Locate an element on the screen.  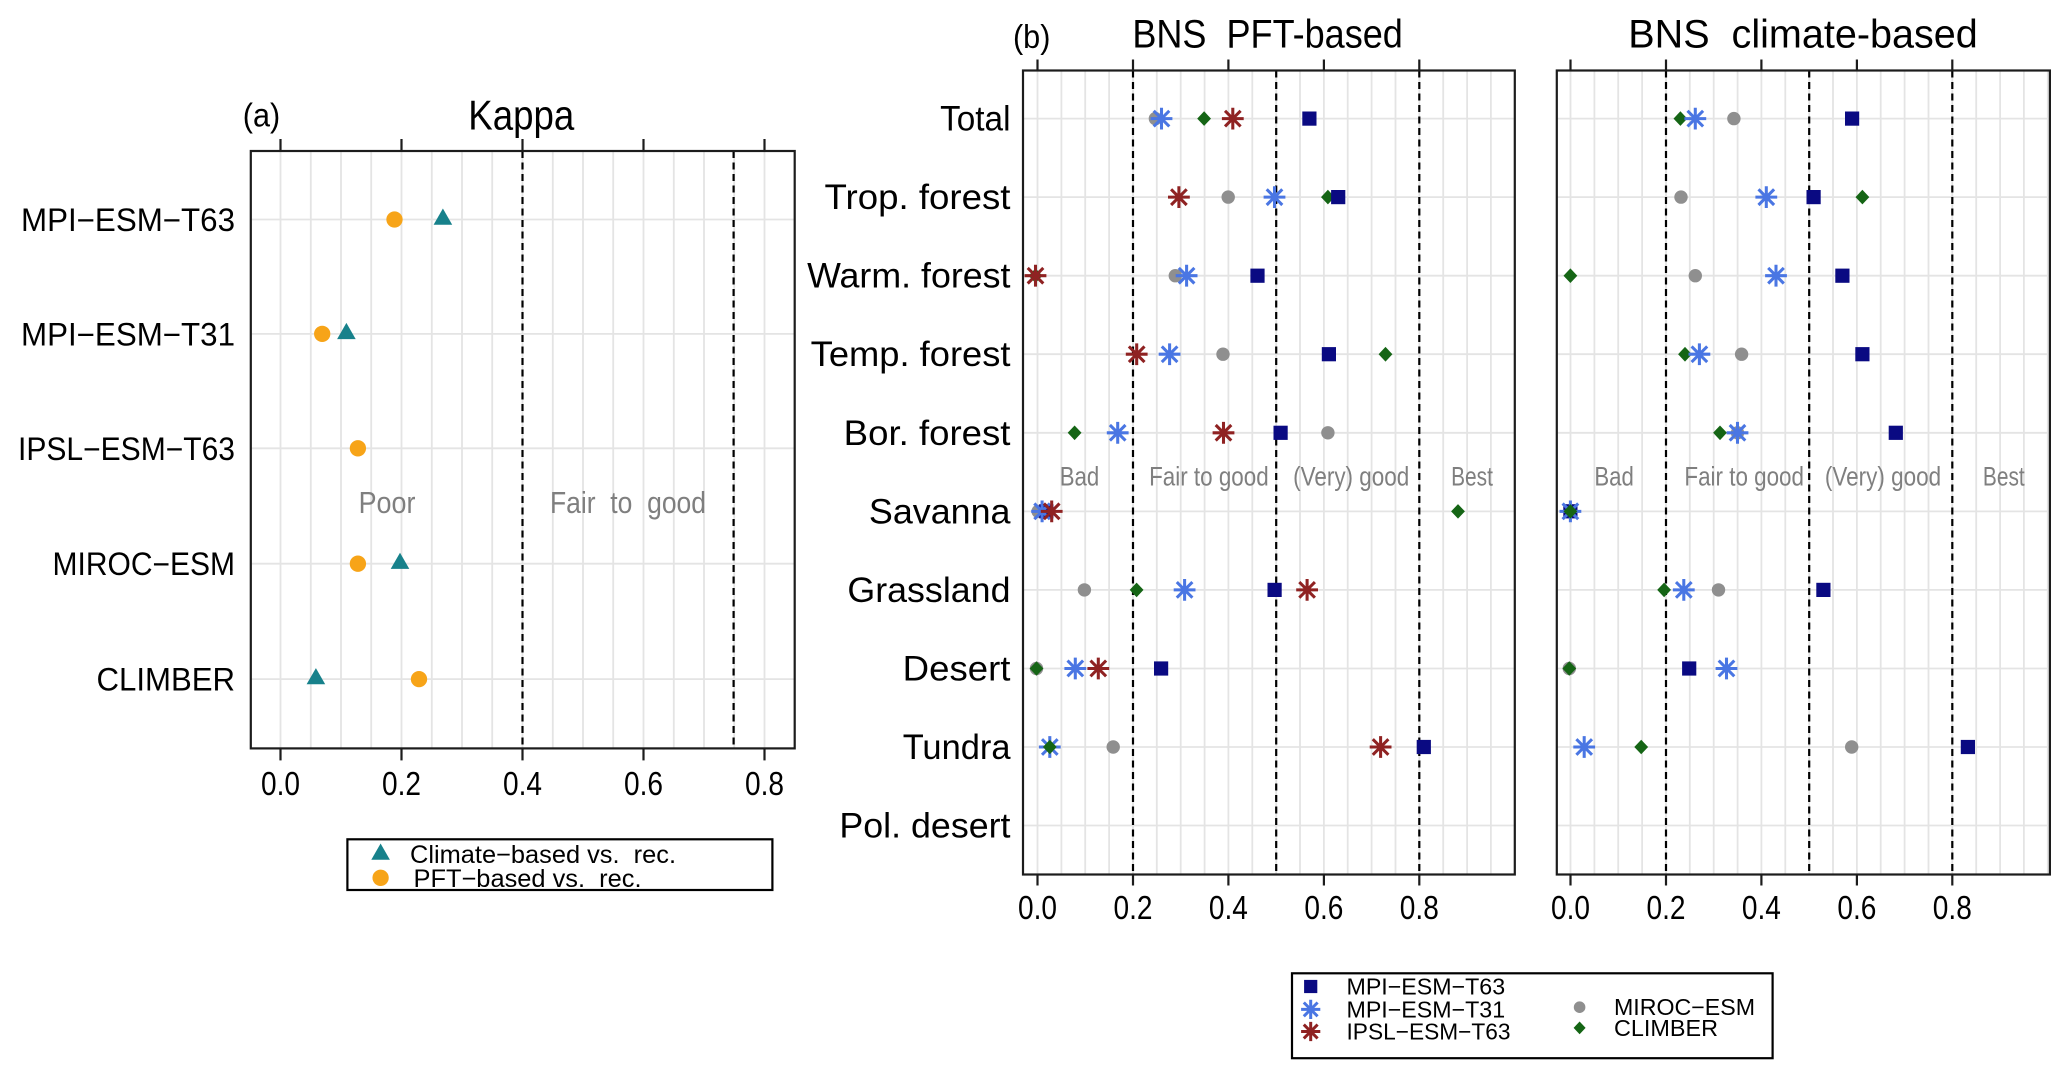
svg-text: Climate−based vs. rec. is located at coordinates (543, 855).